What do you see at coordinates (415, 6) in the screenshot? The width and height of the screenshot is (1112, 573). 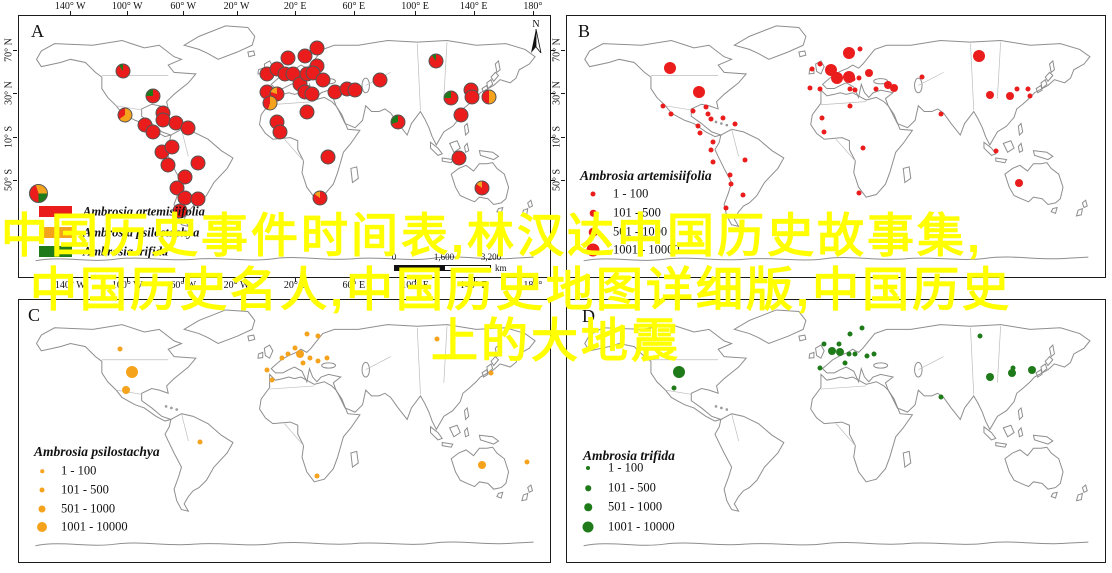 I see `axis-label-top-6: 100° E` at bounding box center [415, 6].